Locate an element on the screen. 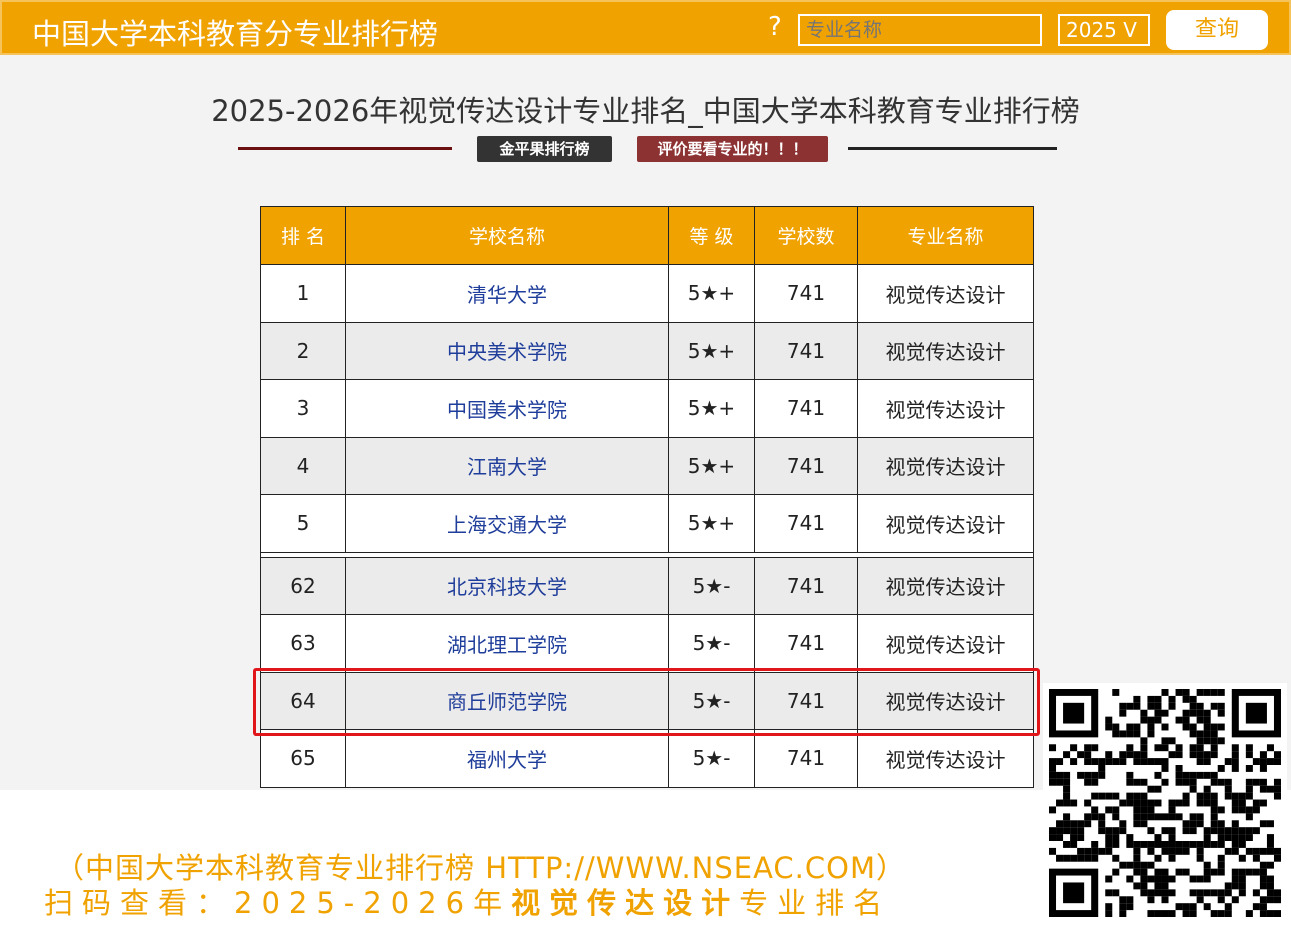 The image size is (1291, 928). cell-rank: 3 is located at coordinates (303, 408).